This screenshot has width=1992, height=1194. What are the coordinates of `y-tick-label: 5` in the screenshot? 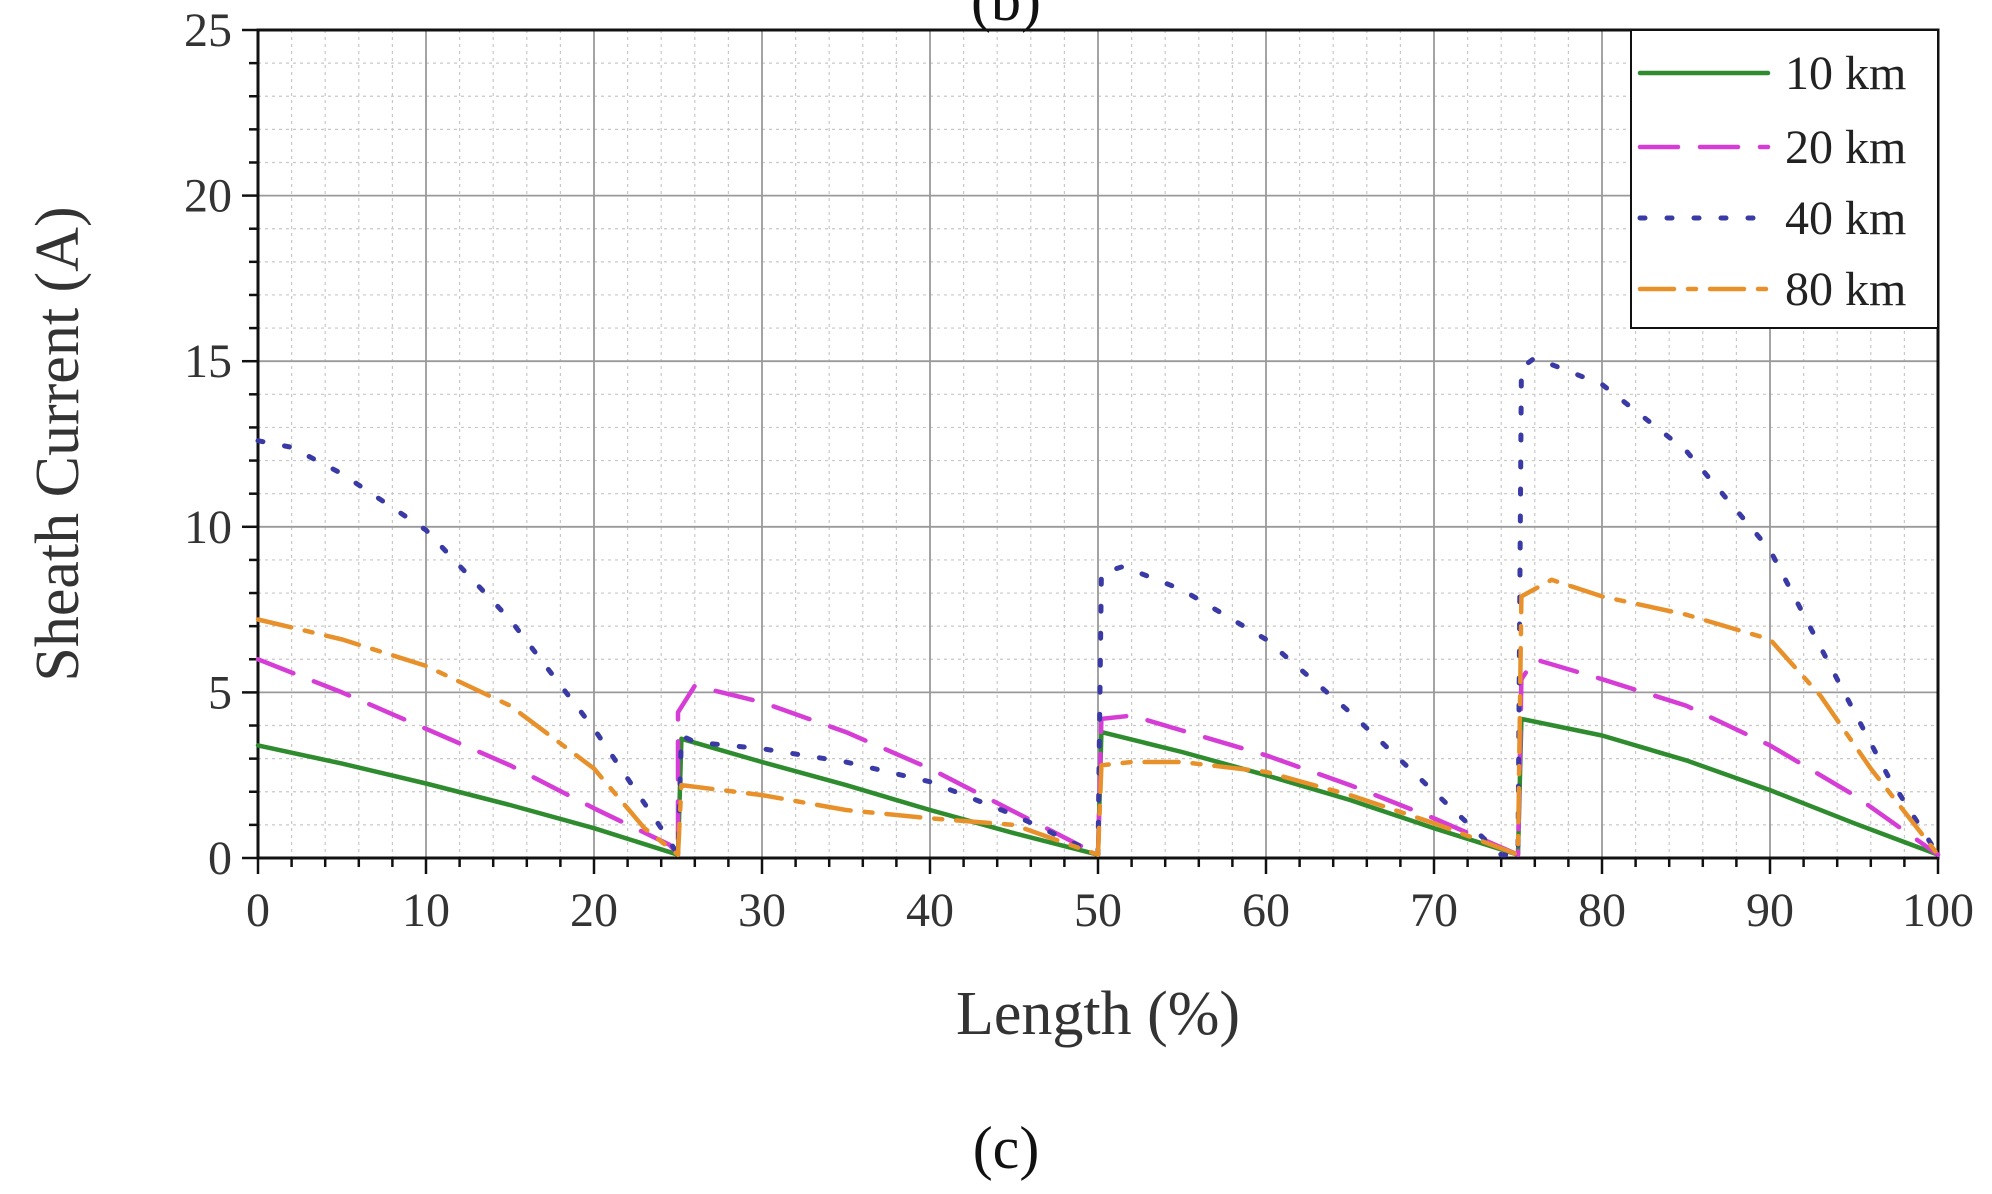 It's located at (220, 692).